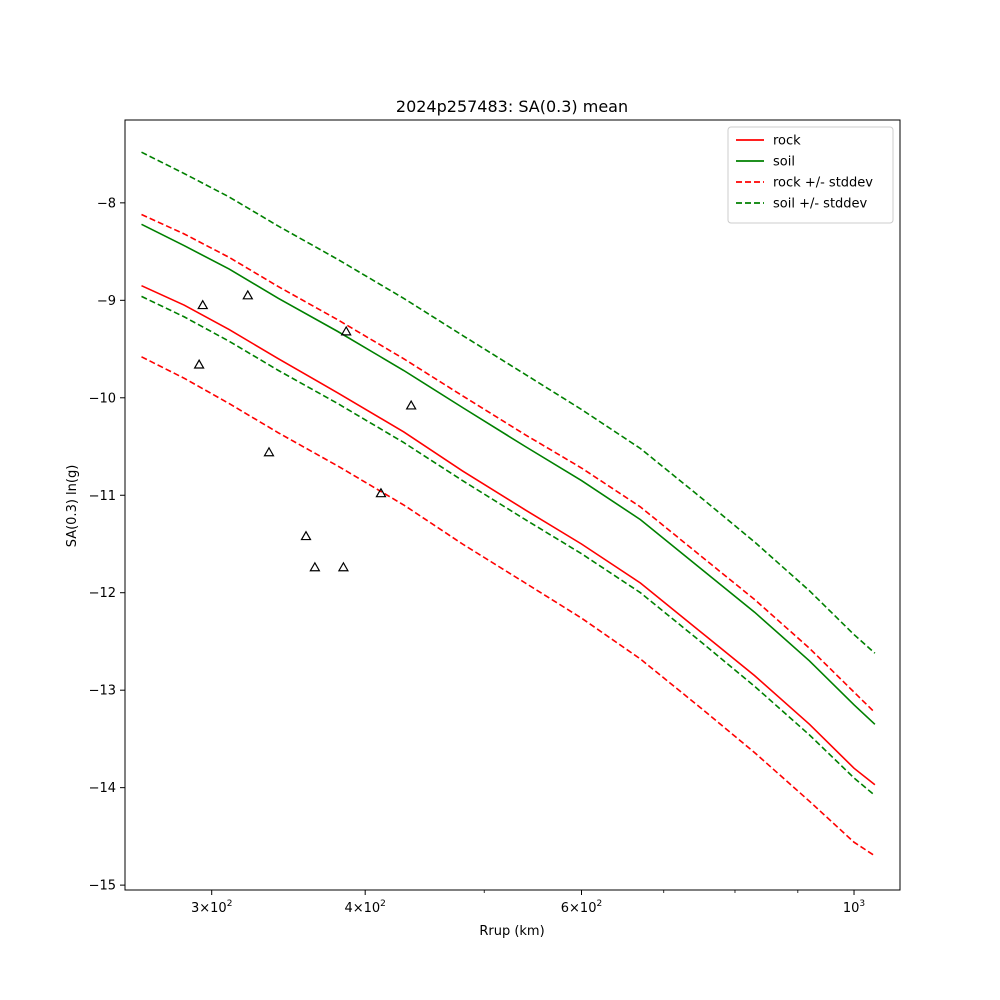  Describe the element at coordinates (102, 788) in the screenshot. I see `y-tick-label: −14` at that location.